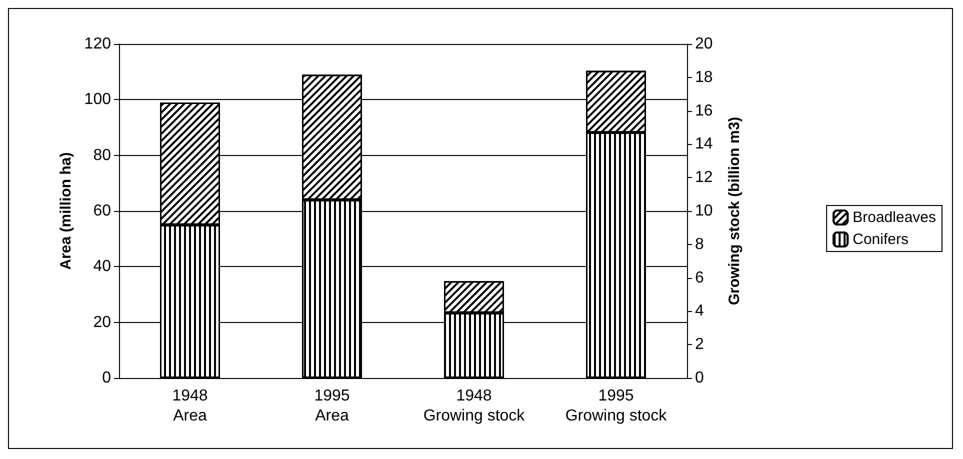 Image resolution: width=963 pixels, height=459 pixels. I want to click on y2-tick-label: 16, so click(704, 111).